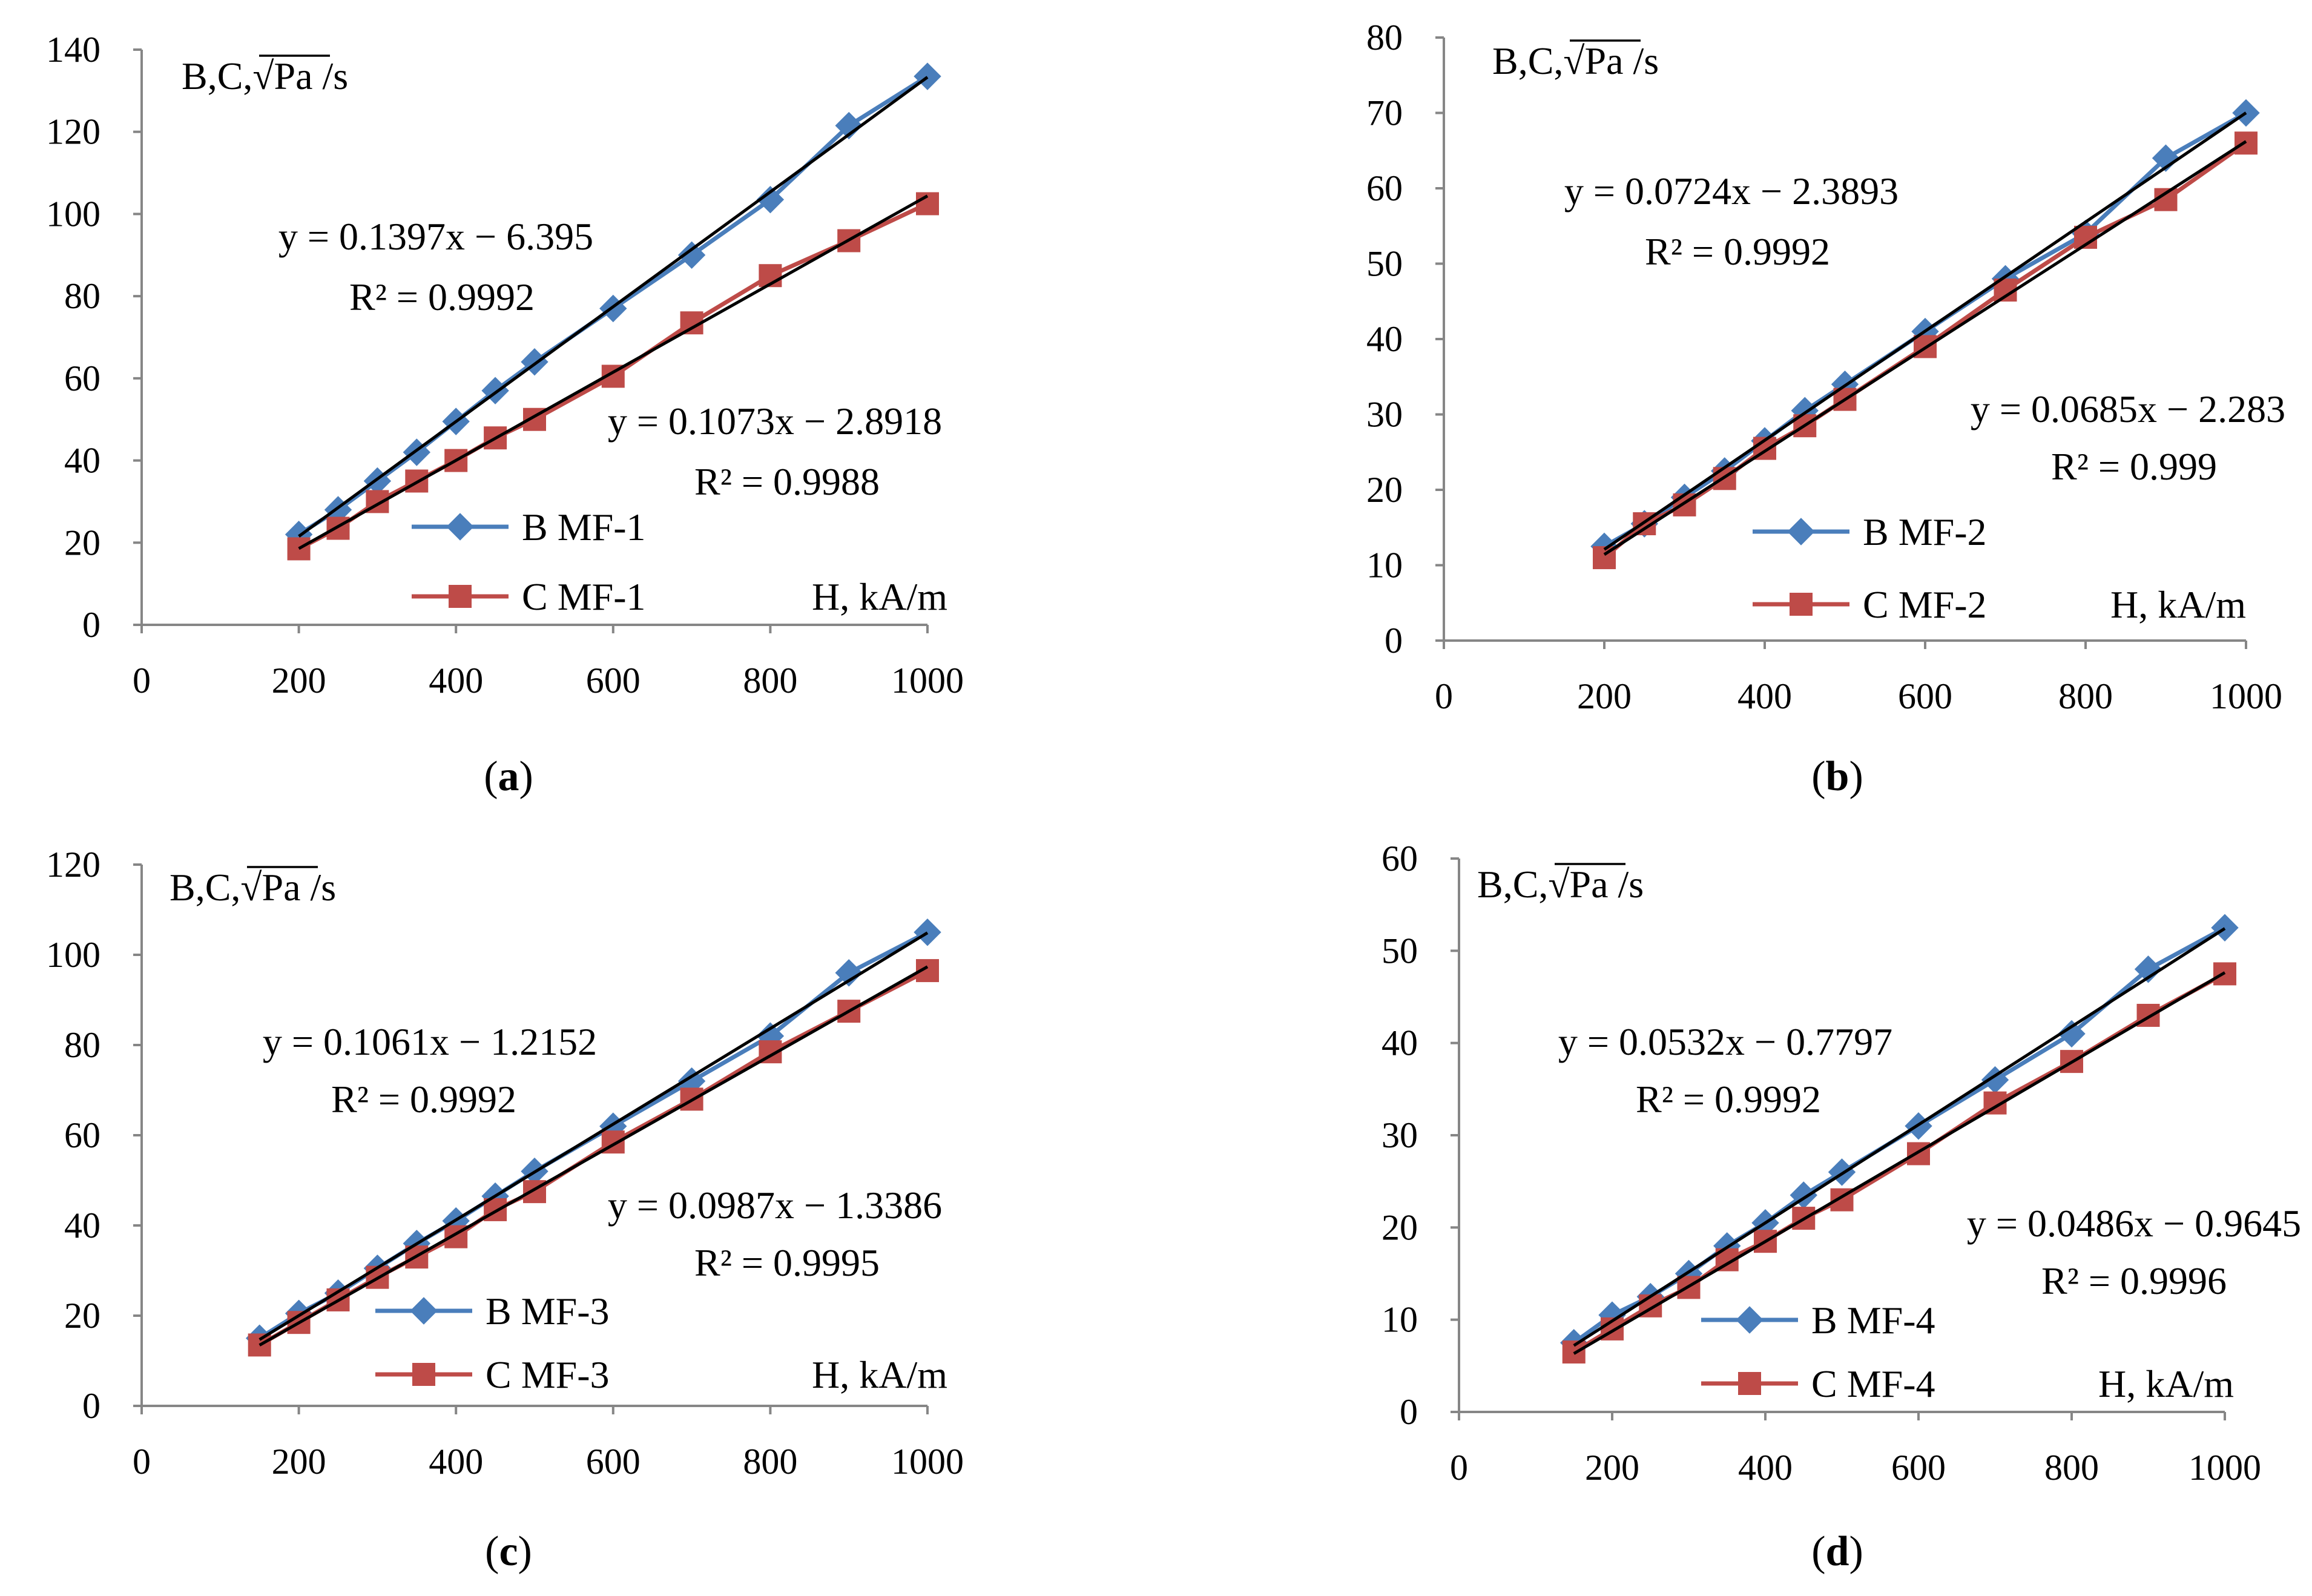  Describe the element at coordinates (787, 1262) in the screenshot. I see `trend-r2-c: R² = 0.9995` at that location.